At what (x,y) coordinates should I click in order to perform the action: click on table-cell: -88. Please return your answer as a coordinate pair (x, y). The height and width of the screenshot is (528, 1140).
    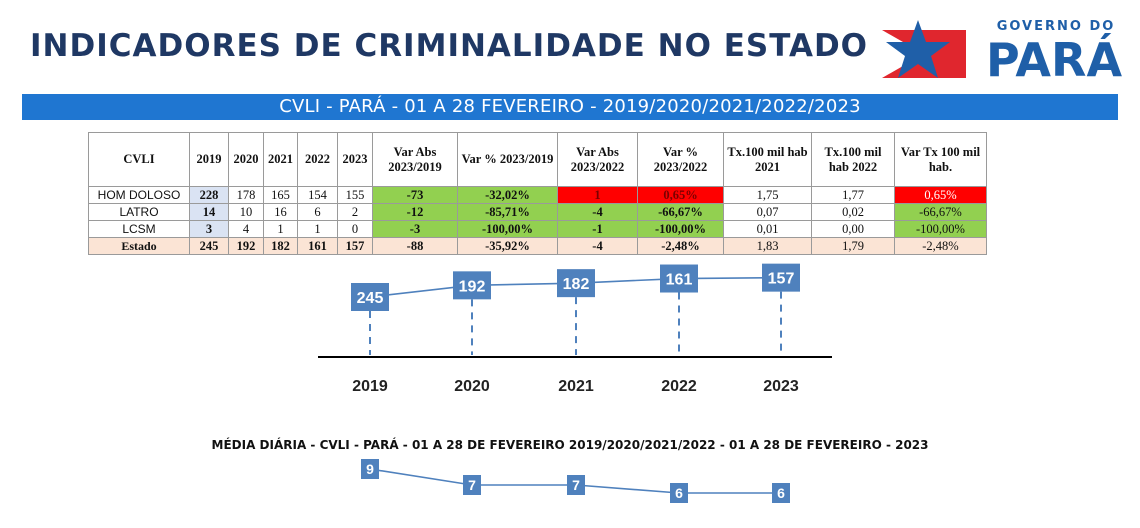
    Looking at the image, I should click on (415, 246).